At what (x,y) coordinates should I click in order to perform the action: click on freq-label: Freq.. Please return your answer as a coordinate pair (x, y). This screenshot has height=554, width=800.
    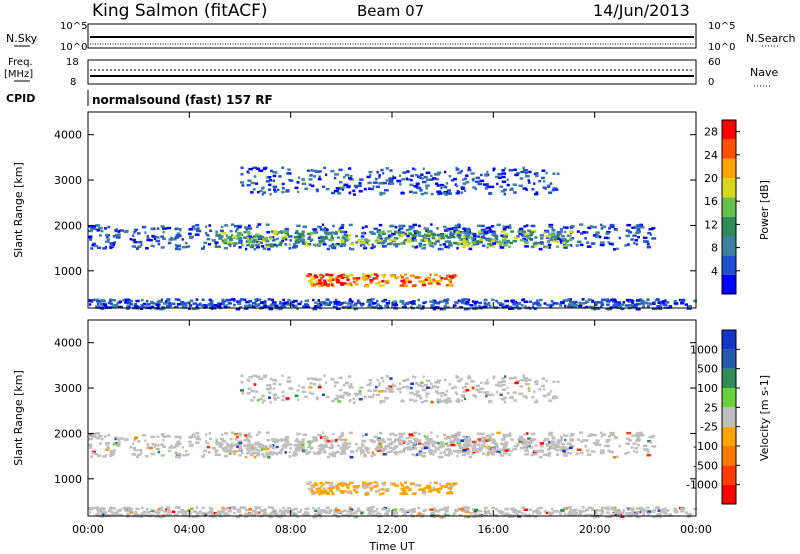
    Looking at the image, I should click on (20, 62).